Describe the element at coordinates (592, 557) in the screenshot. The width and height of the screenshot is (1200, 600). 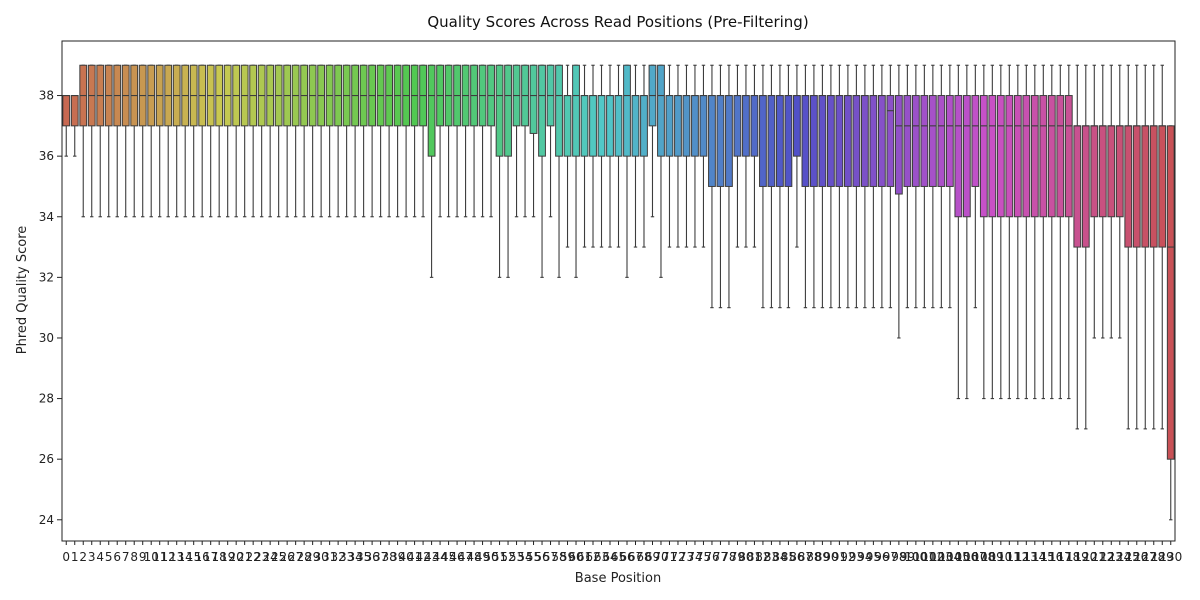
I see `x-tick-label: 62` at that location.